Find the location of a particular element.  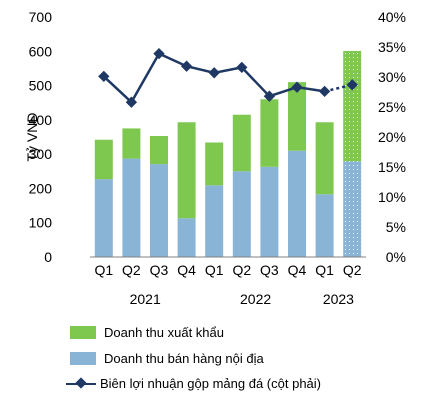

legend-label-export: Doanh thu xuất khẩu is located at coordinates (164, 332).